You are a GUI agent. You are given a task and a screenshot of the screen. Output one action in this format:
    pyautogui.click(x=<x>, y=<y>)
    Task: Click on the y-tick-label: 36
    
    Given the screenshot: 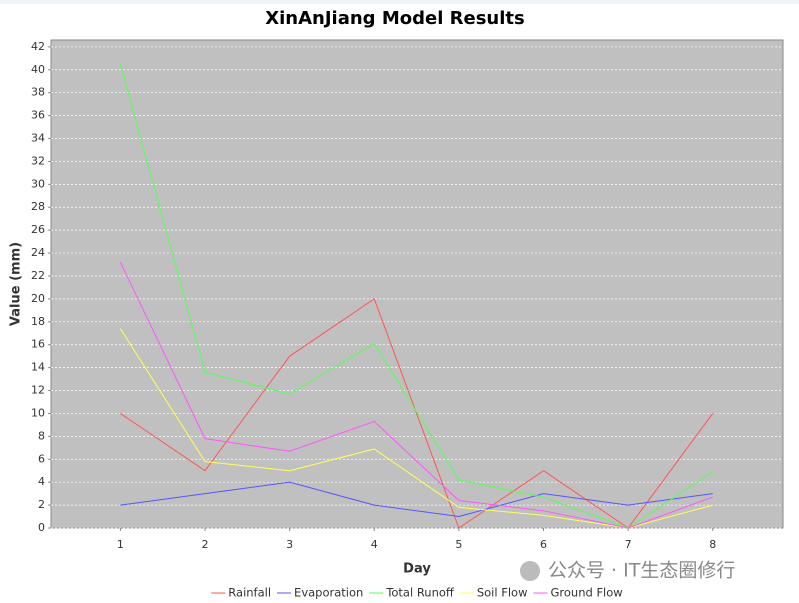 What is the action you would take?
    pyautogui.click(x=38, y=115)
    